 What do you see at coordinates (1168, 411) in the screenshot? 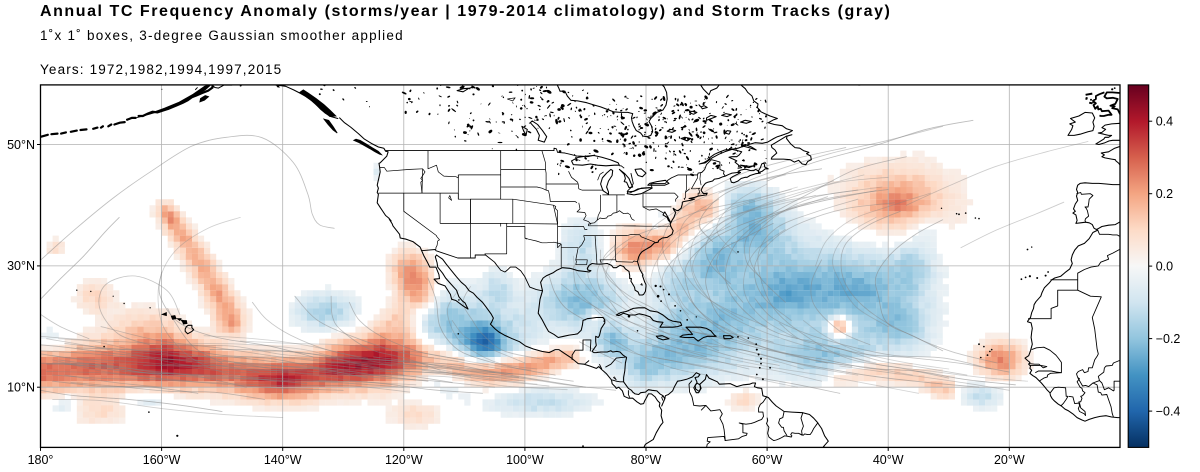
I see `svg-text: −0.4` at bounding box center [1168, 411].